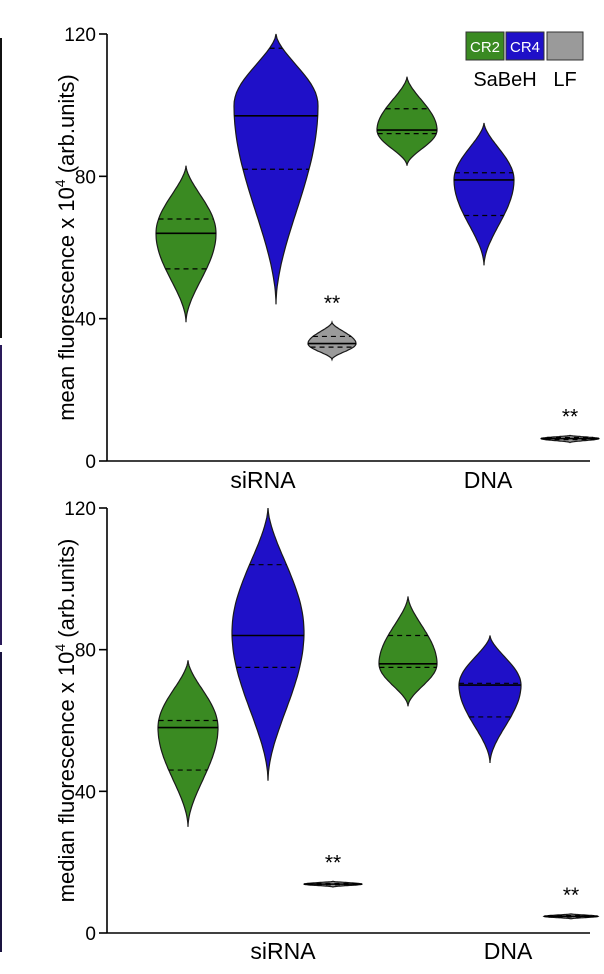  I want to click on y-axis-label: mean fluorescence x 104 (arb.units), so click(65, 247).